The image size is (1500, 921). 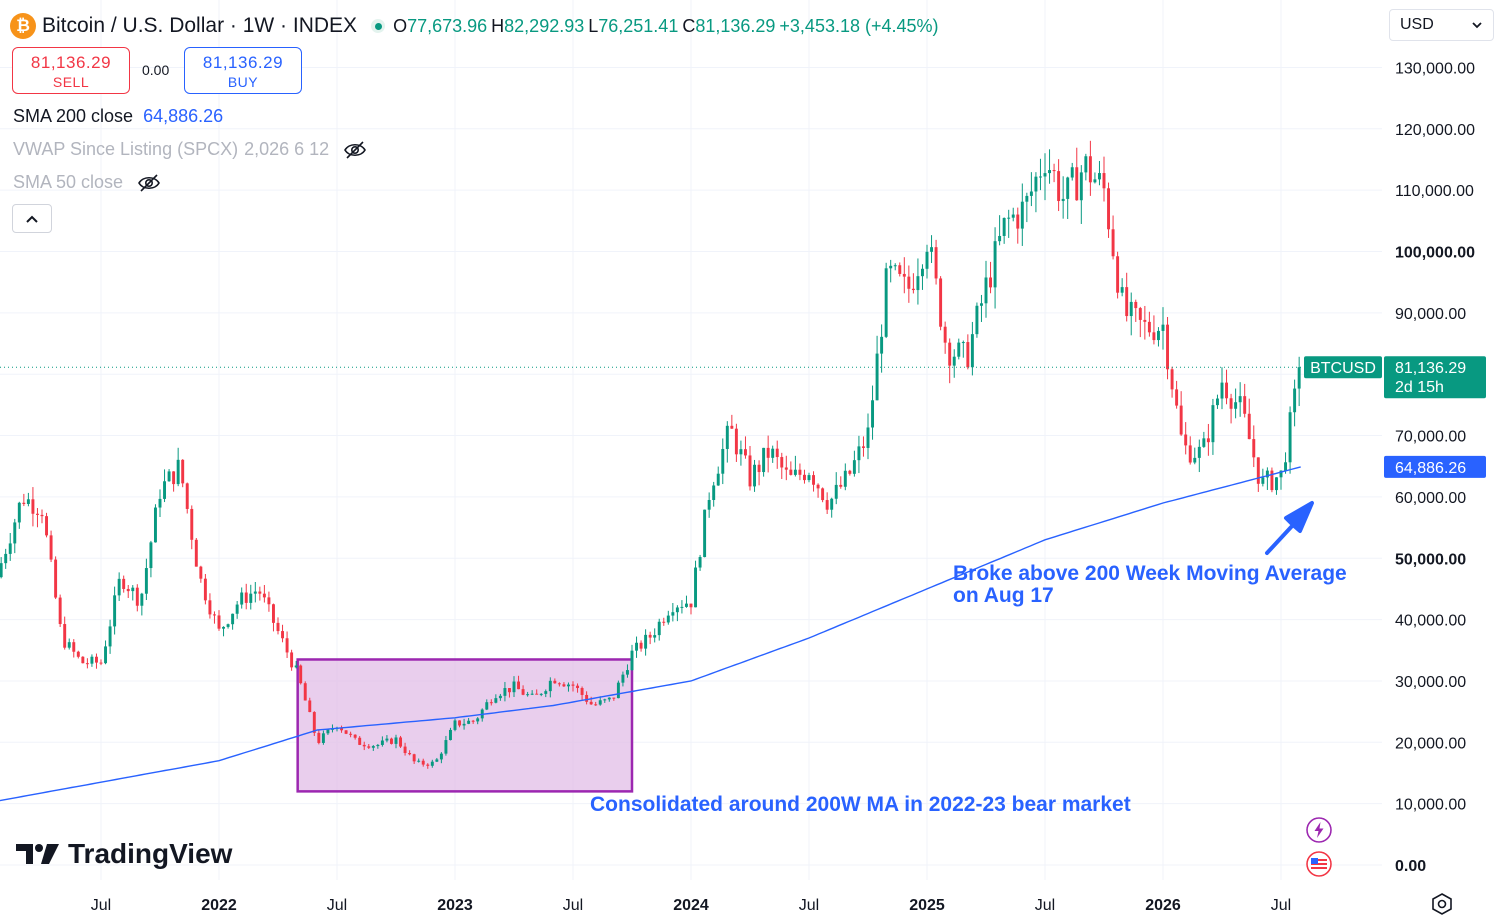 What do you see at coordinates (1319, 864) in the screenshot?
I see `us-flag-icon` at bounding box center [1319, 864].